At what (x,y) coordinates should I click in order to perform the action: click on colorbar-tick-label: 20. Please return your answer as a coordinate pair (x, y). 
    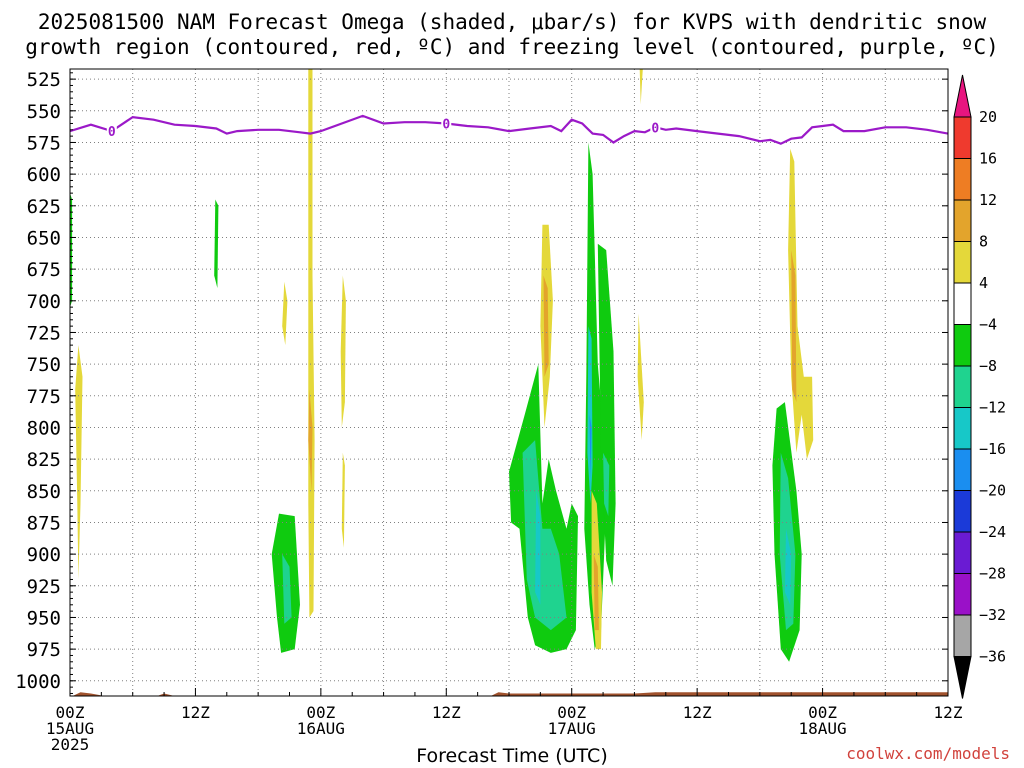
    Looking at the image, I should click on (988, 117).